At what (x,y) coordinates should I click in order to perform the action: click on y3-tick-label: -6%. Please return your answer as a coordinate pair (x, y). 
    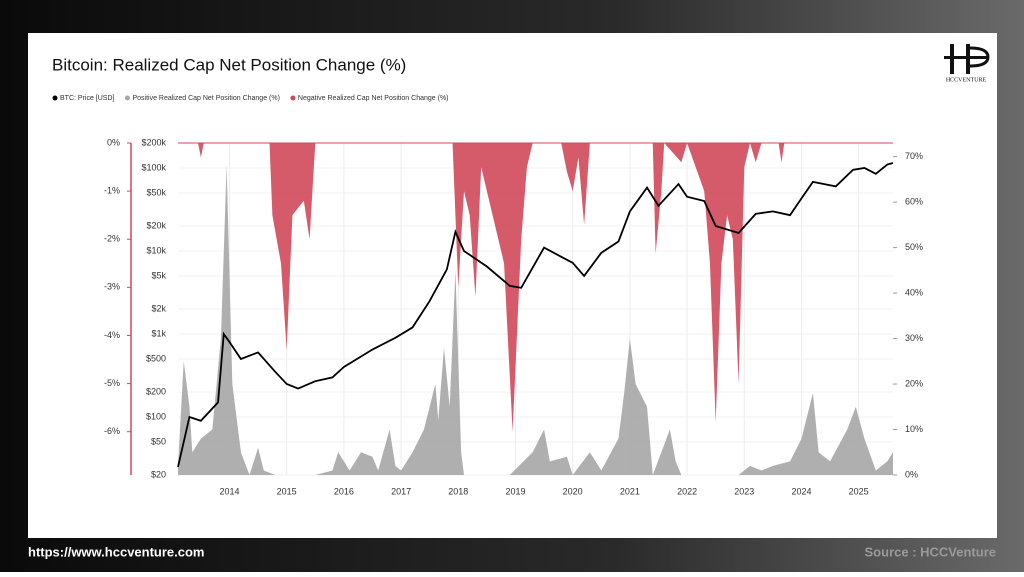
    Looking at the image, I should click on (112, 431).